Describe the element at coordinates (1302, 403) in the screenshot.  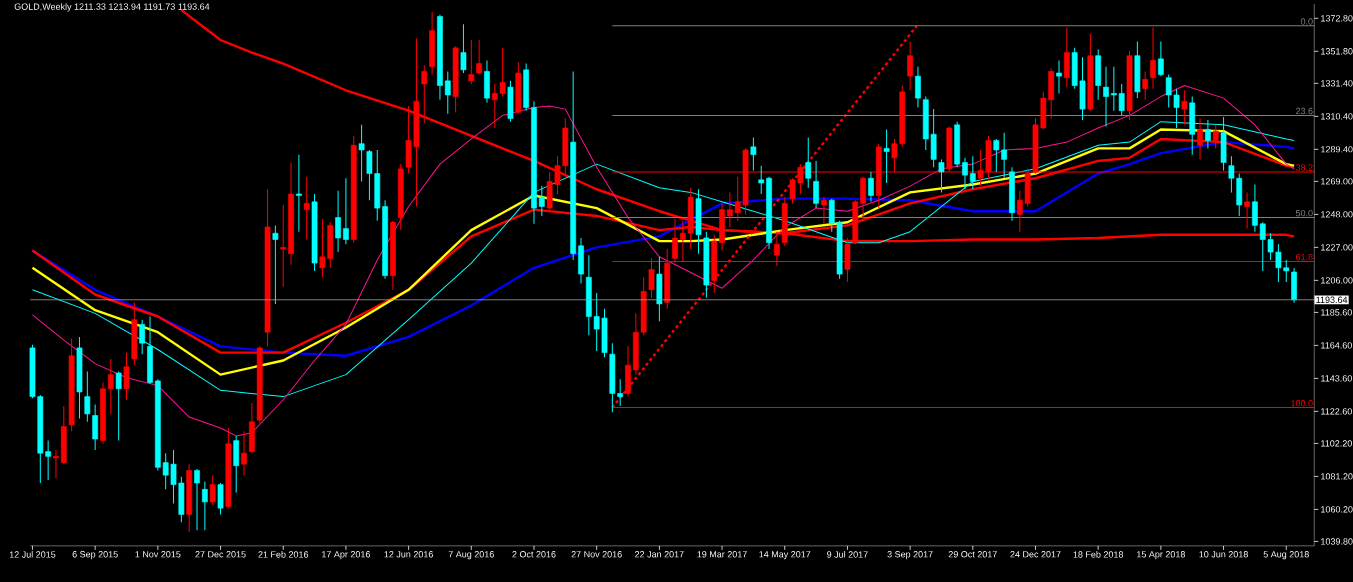
I see `series-label: 100.0` at that location.